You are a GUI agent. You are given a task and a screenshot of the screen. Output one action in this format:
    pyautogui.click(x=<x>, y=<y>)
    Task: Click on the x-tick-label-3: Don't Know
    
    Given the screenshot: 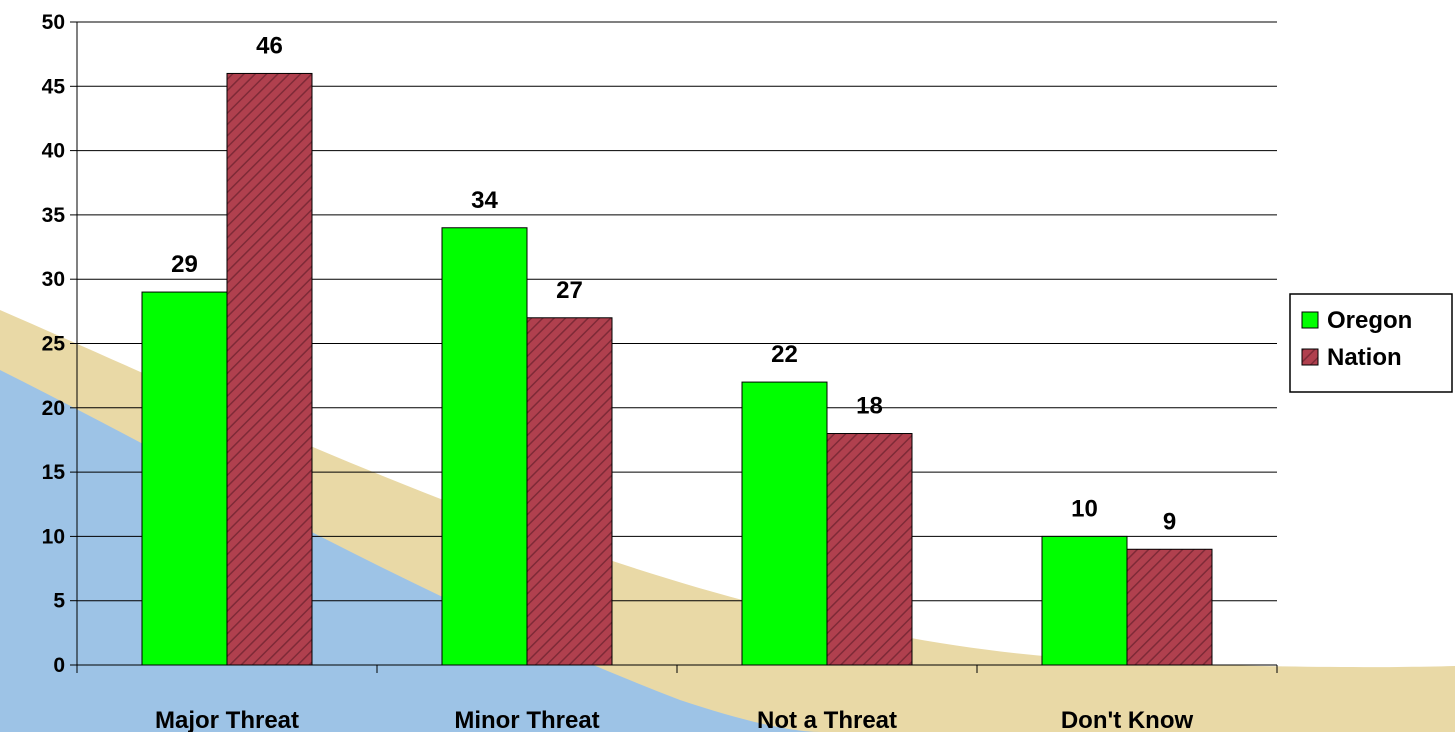 What is the action you would take?
    pyautogui.click(x=1127, y=719)
    